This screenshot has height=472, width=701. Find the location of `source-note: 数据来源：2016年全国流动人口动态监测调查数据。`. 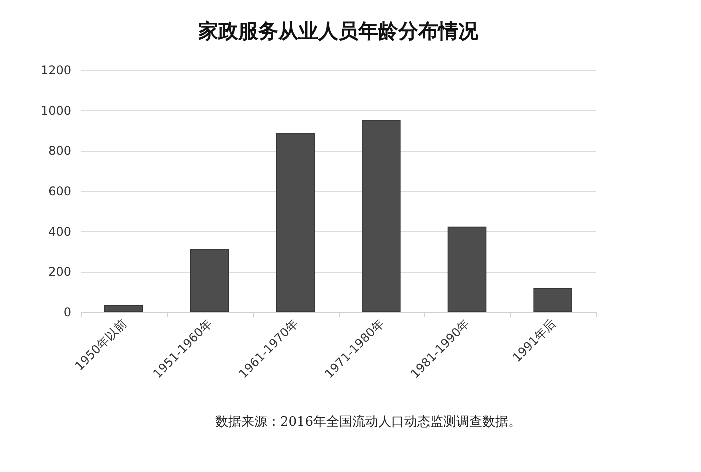

source-note: 数据来源：2016年全国流动人口动态监测调查数据。 is located at coordinates (368, 422).